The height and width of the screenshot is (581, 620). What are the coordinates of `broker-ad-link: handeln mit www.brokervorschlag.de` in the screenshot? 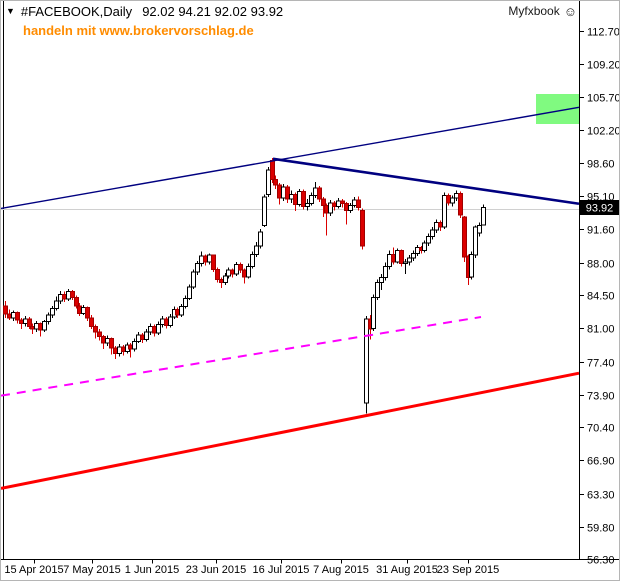 It's located at (138, 30).